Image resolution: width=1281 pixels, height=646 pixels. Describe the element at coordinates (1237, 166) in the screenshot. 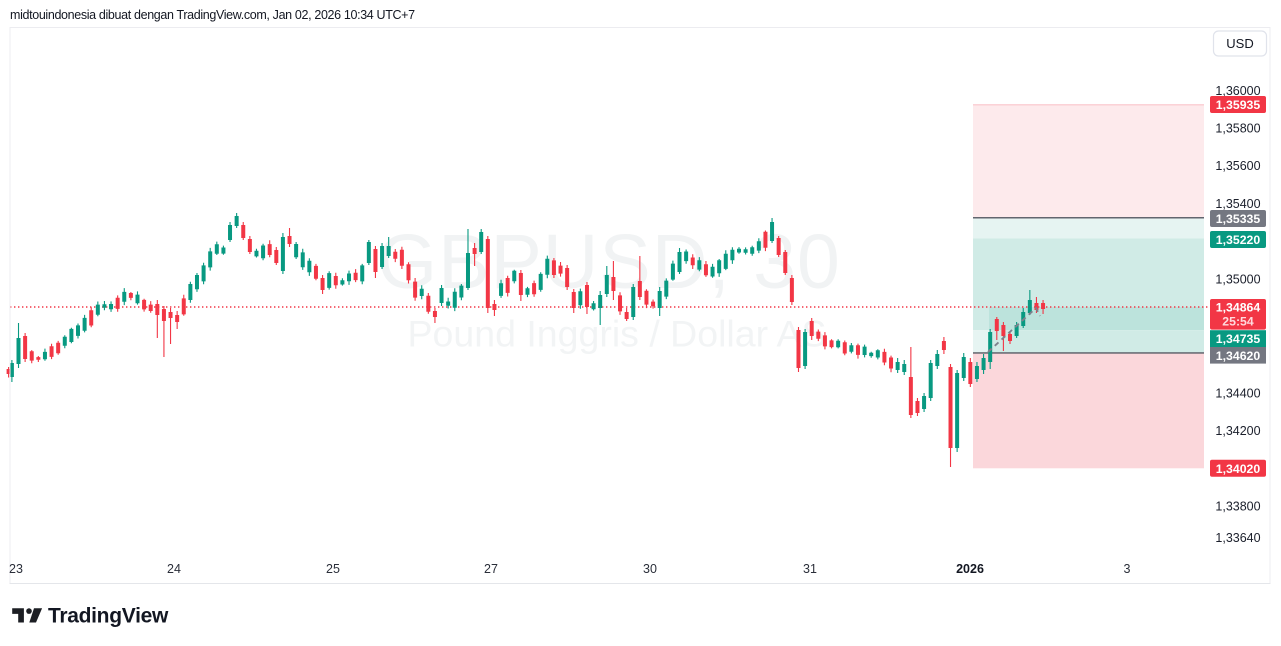

I see `svg-text: 1,35600` at that location.